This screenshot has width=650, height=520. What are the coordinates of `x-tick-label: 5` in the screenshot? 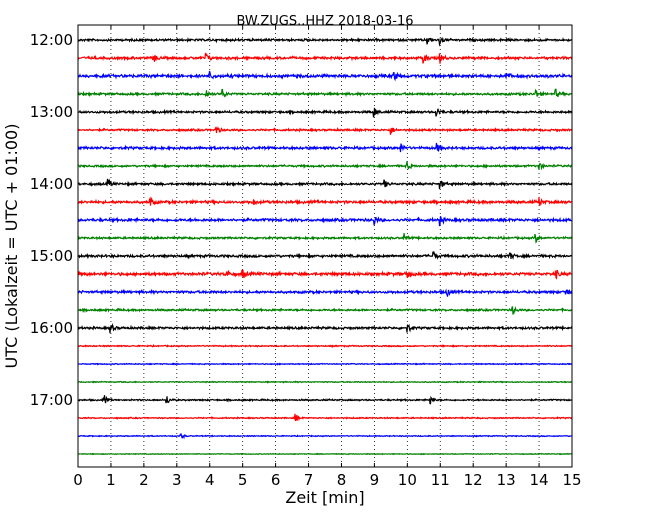 It's located at (243, 480).